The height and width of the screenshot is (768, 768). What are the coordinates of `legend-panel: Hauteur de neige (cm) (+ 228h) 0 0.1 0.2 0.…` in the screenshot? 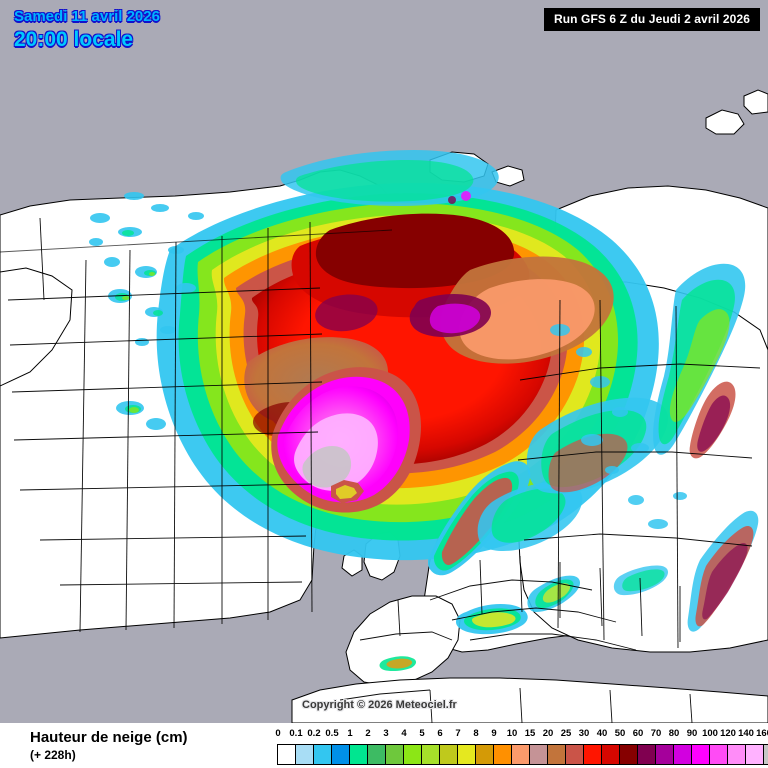 It's located at (384, 745).